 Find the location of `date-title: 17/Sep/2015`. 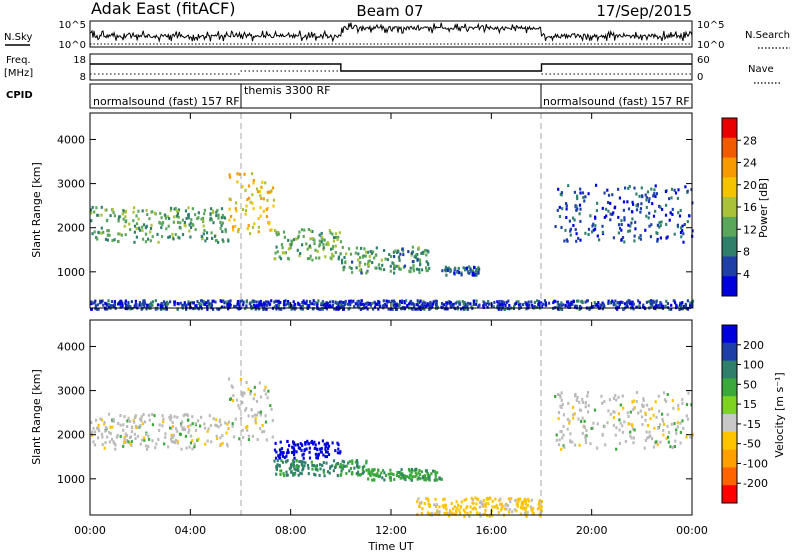

date-title: 17/Sep/2015 is located at coordinates (644, 11).